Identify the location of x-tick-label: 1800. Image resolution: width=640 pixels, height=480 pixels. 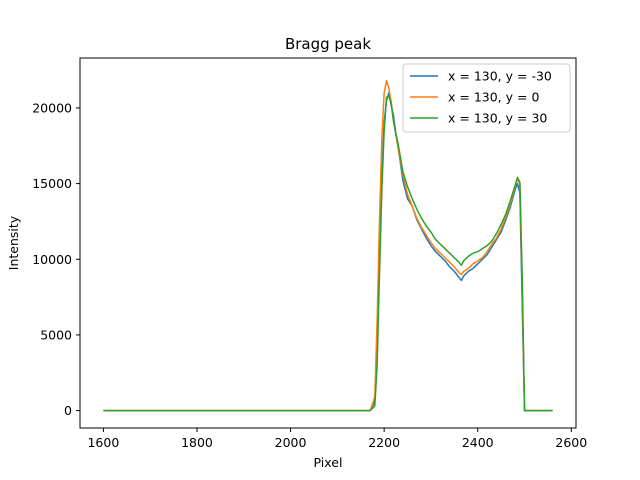
(197, 442).